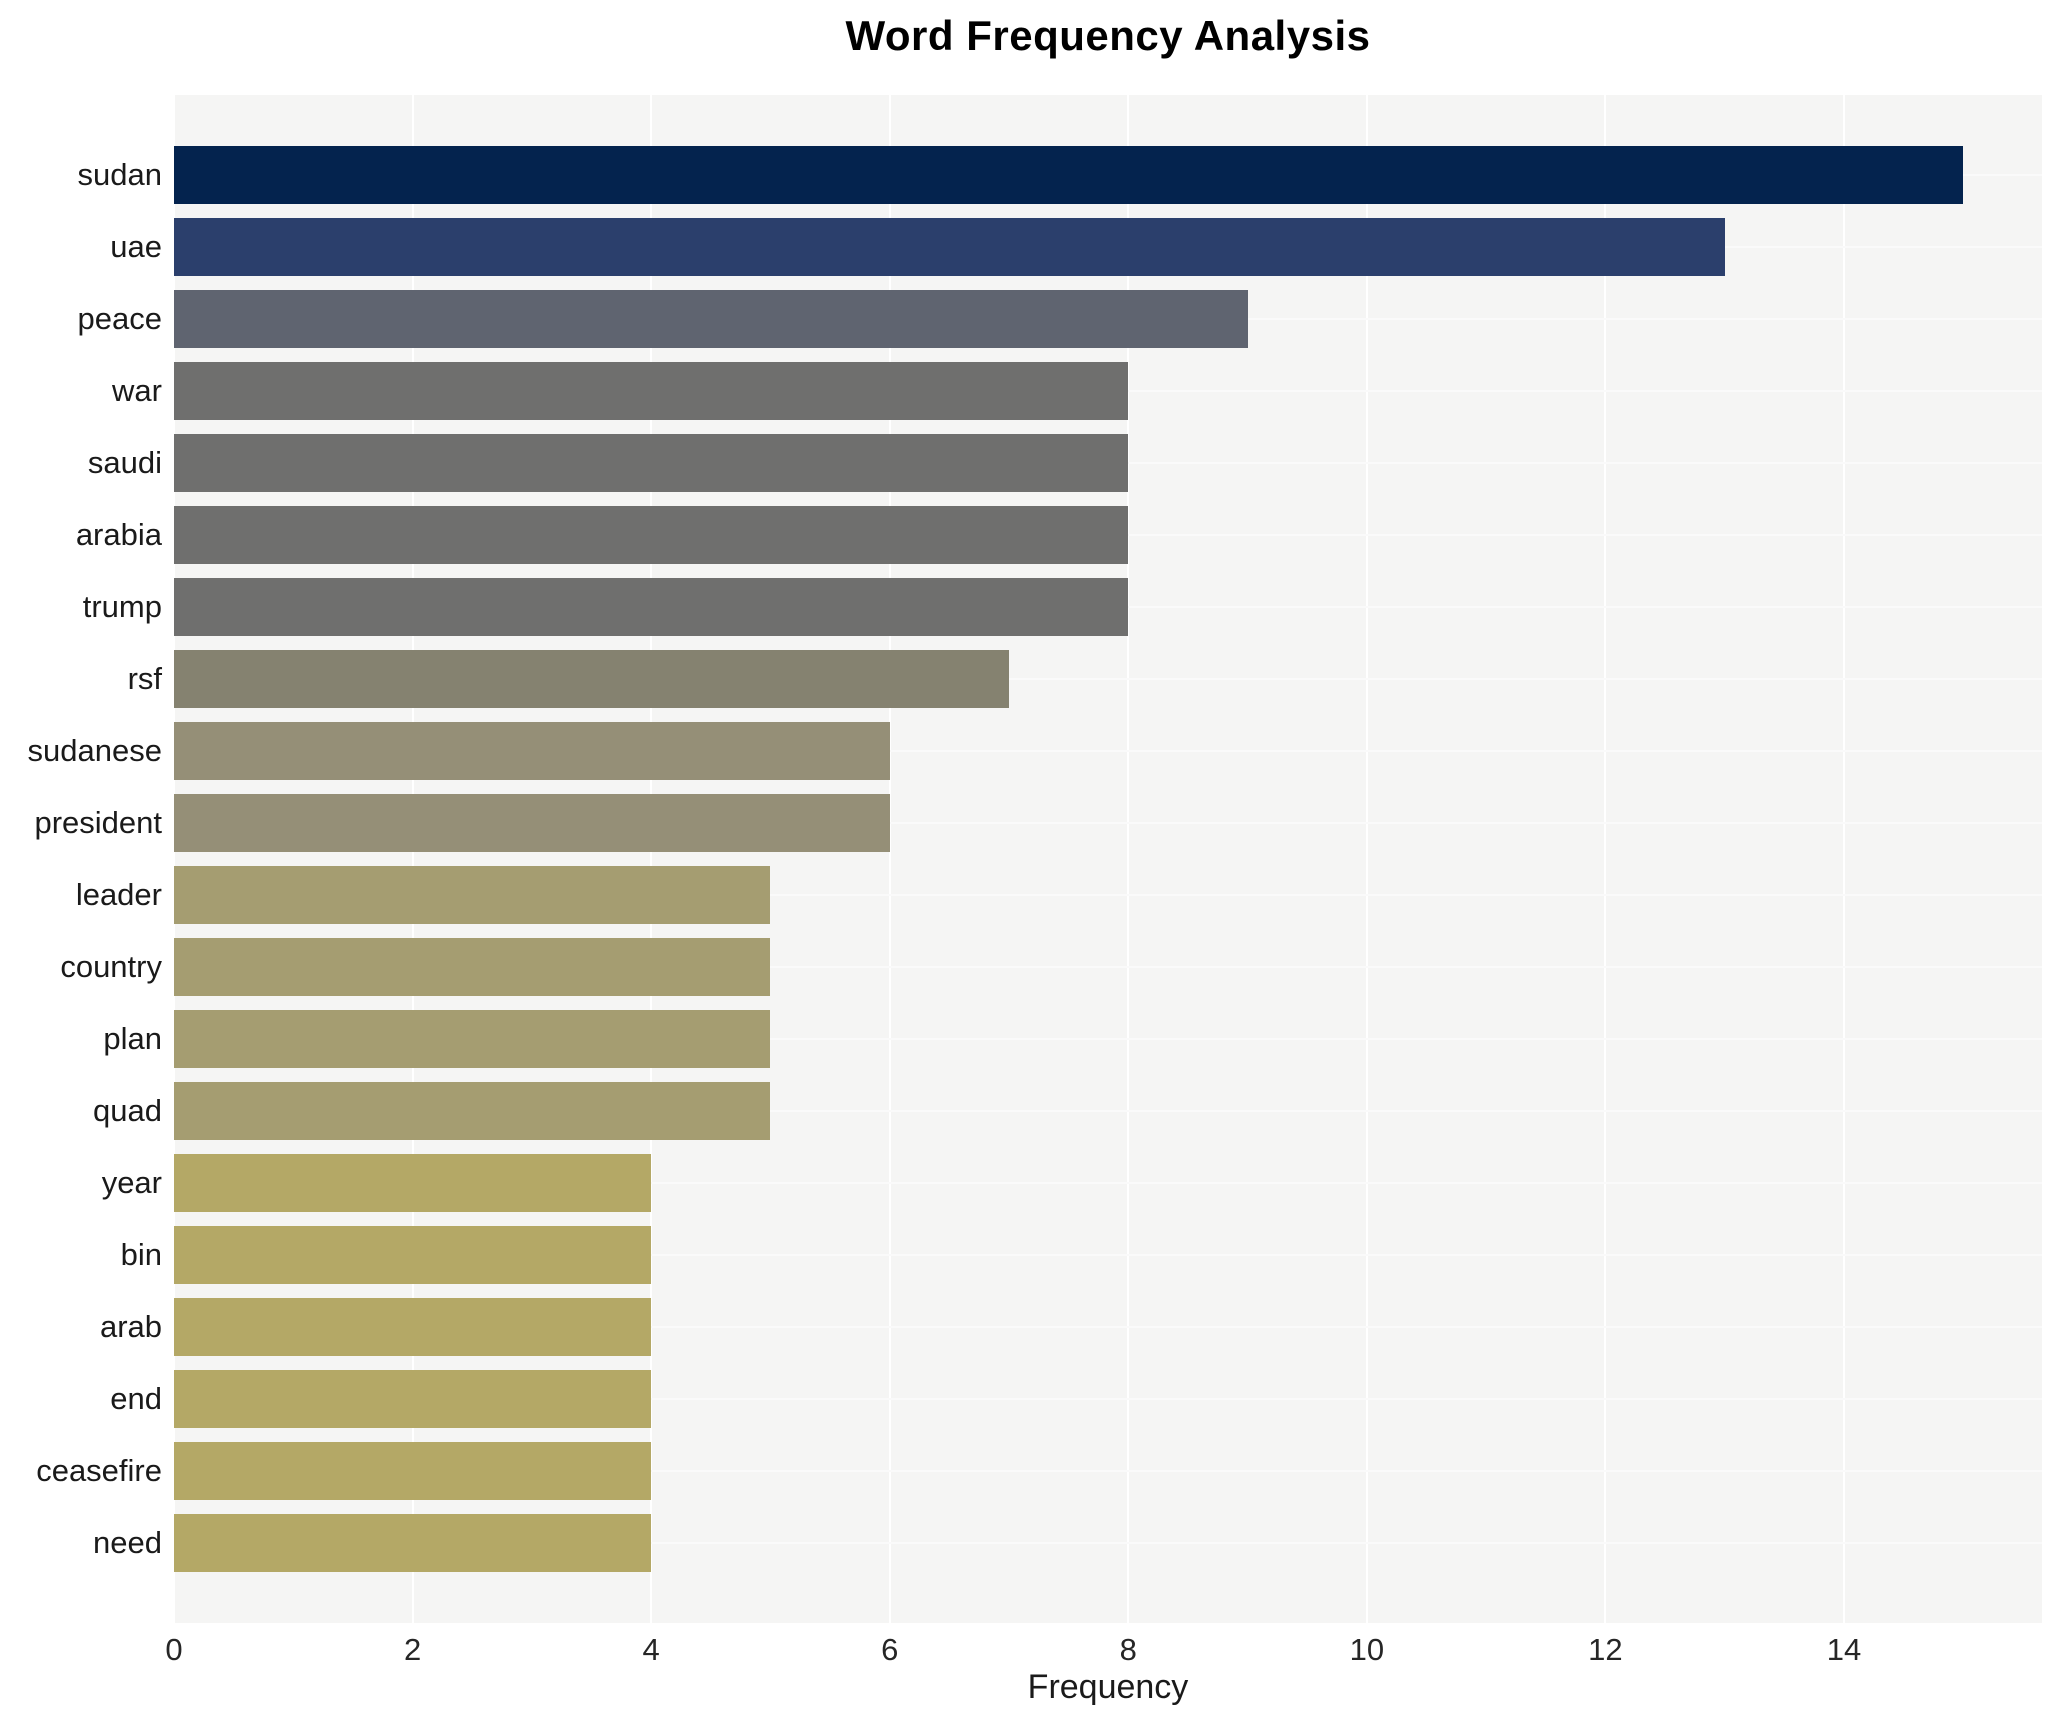 The width and height of the screenshot is (2054, 1710). Describe the element at coordinates (137, 390) in the screenshot. I see `y-tick-label-war: war` at that location.